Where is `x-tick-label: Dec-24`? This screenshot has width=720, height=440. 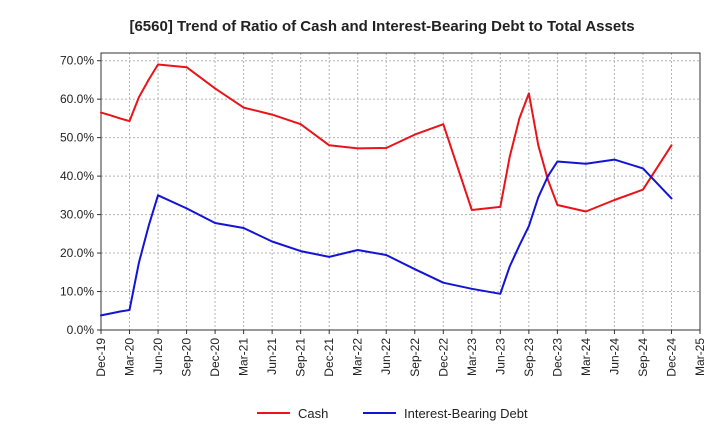 x-tick-label: Dec-24 is located at coordinates (671, 357).